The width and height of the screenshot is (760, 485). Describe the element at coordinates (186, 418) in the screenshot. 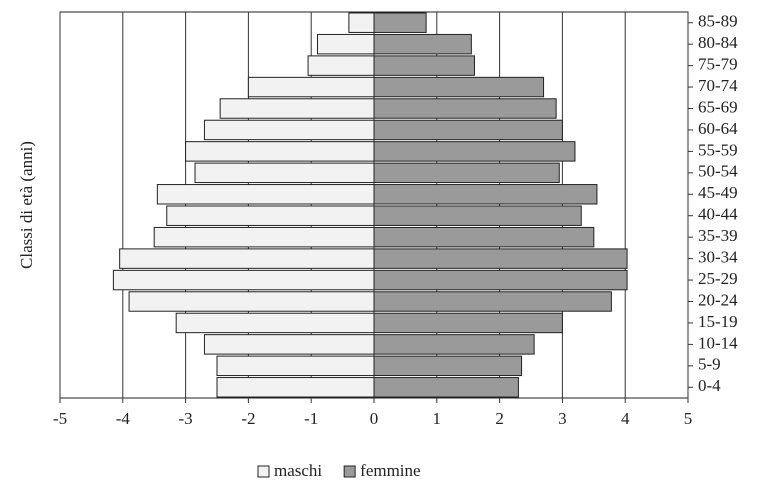

I see `x-tick-label: -3` at that location.